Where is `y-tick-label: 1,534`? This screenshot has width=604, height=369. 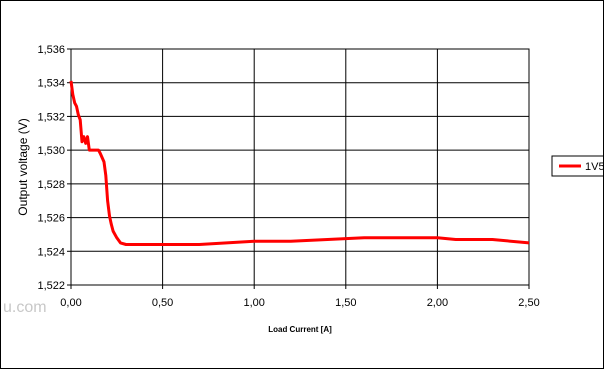 y-tick-label: 1,534 is located at coordinates (51, 84).